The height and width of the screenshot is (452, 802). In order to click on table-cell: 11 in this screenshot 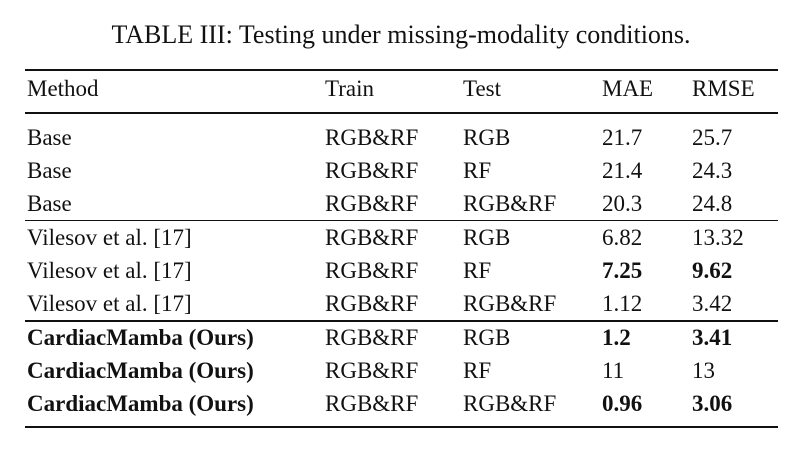, I will do `click(613, 370)`.